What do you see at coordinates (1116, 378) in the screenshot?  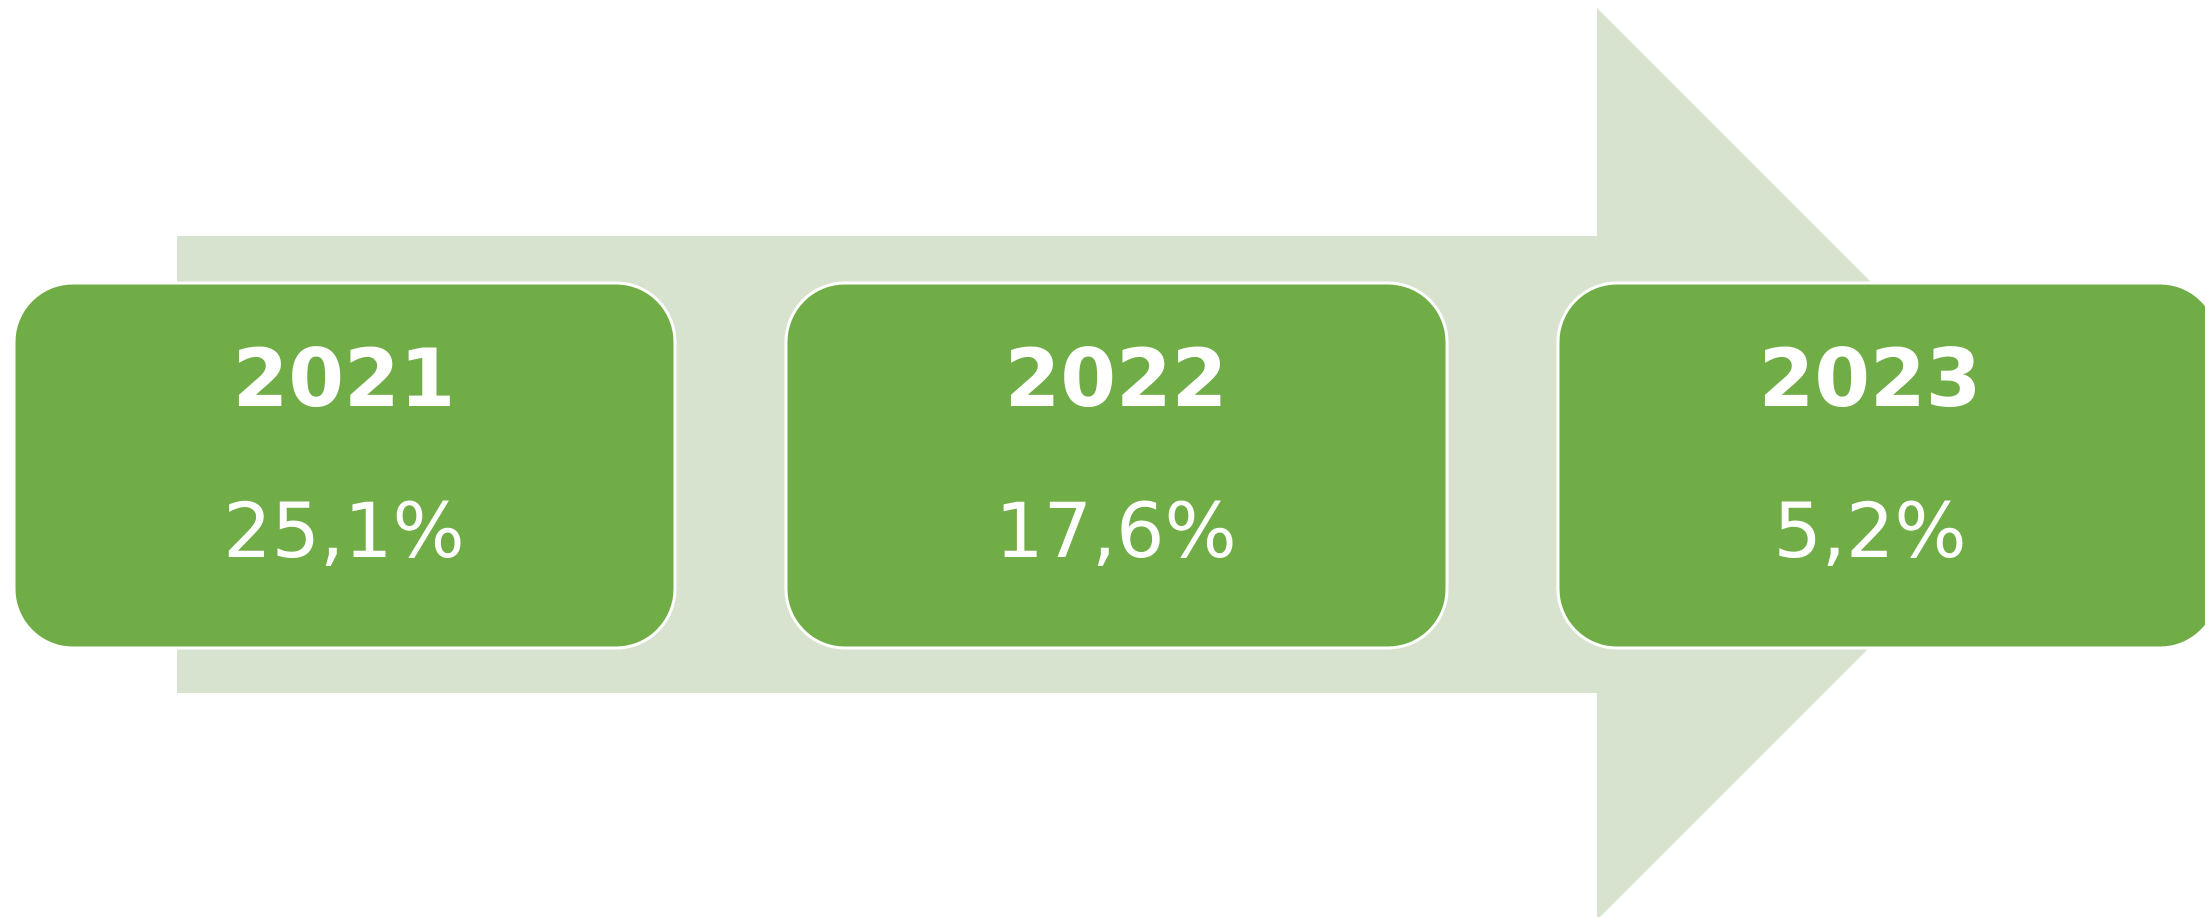 I see `year-label: 2022` at bounding box center [1116, 378].